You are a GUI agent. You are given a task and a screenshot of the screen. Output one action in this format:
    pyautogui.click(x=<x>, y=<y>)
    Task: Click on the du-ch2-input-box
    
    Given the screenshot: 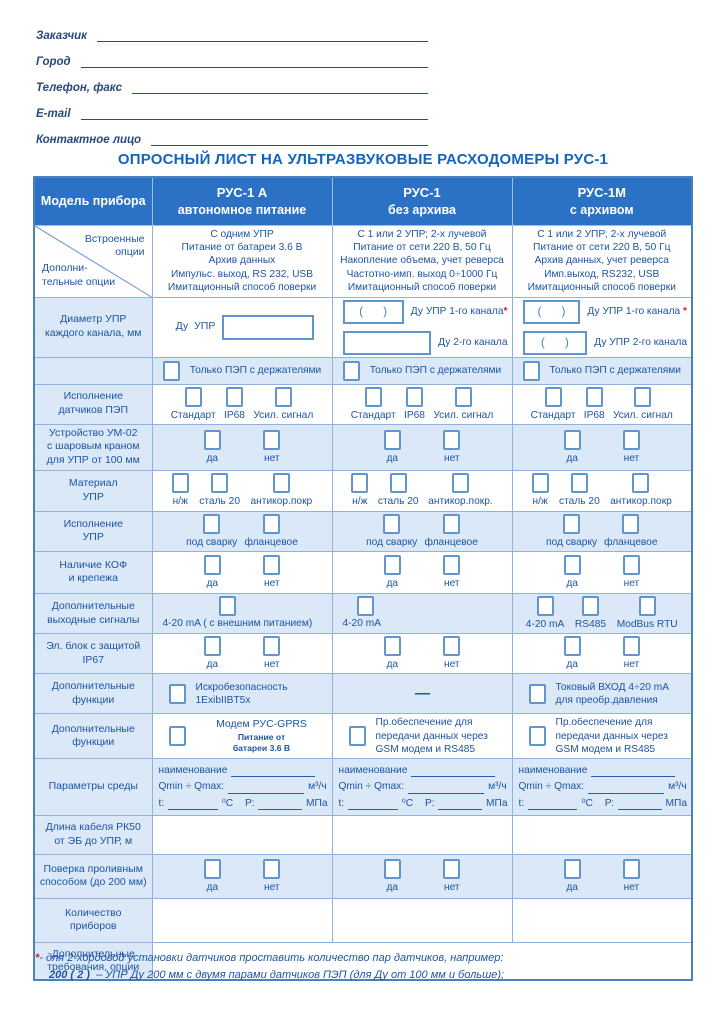 What is the action you would take?
    pyautogui.click(x=387, y=342)
    